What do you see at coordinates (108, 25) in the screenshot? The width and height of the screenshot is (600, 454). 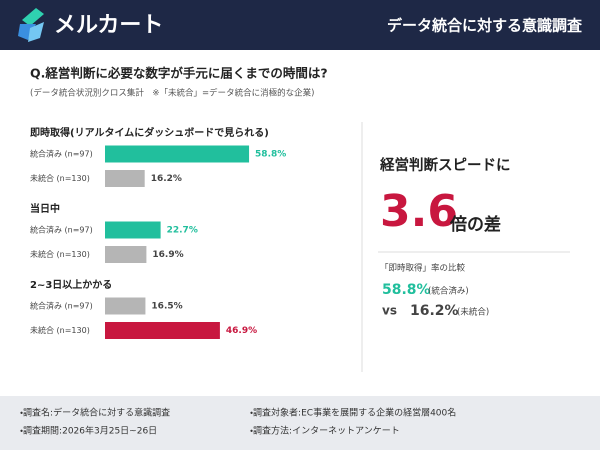 I see `logo-text: メルカート` at bounding box center [108, 25].